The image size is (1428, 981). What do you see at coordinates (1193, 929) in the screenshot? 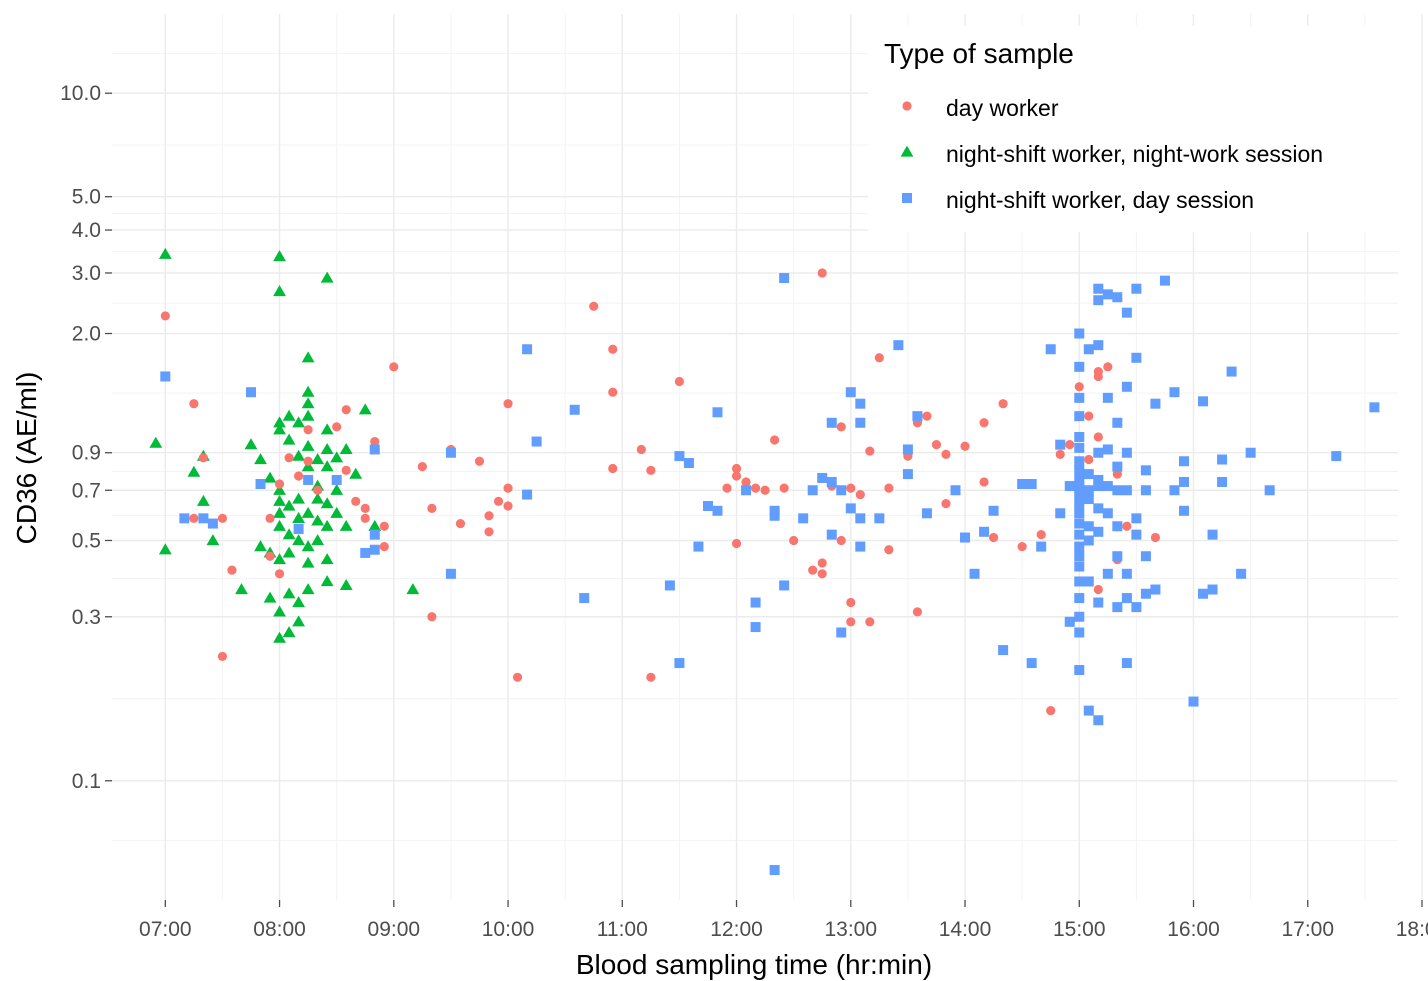
I see `x-tick-label: 16:00` at bounding box center [1193, 929].